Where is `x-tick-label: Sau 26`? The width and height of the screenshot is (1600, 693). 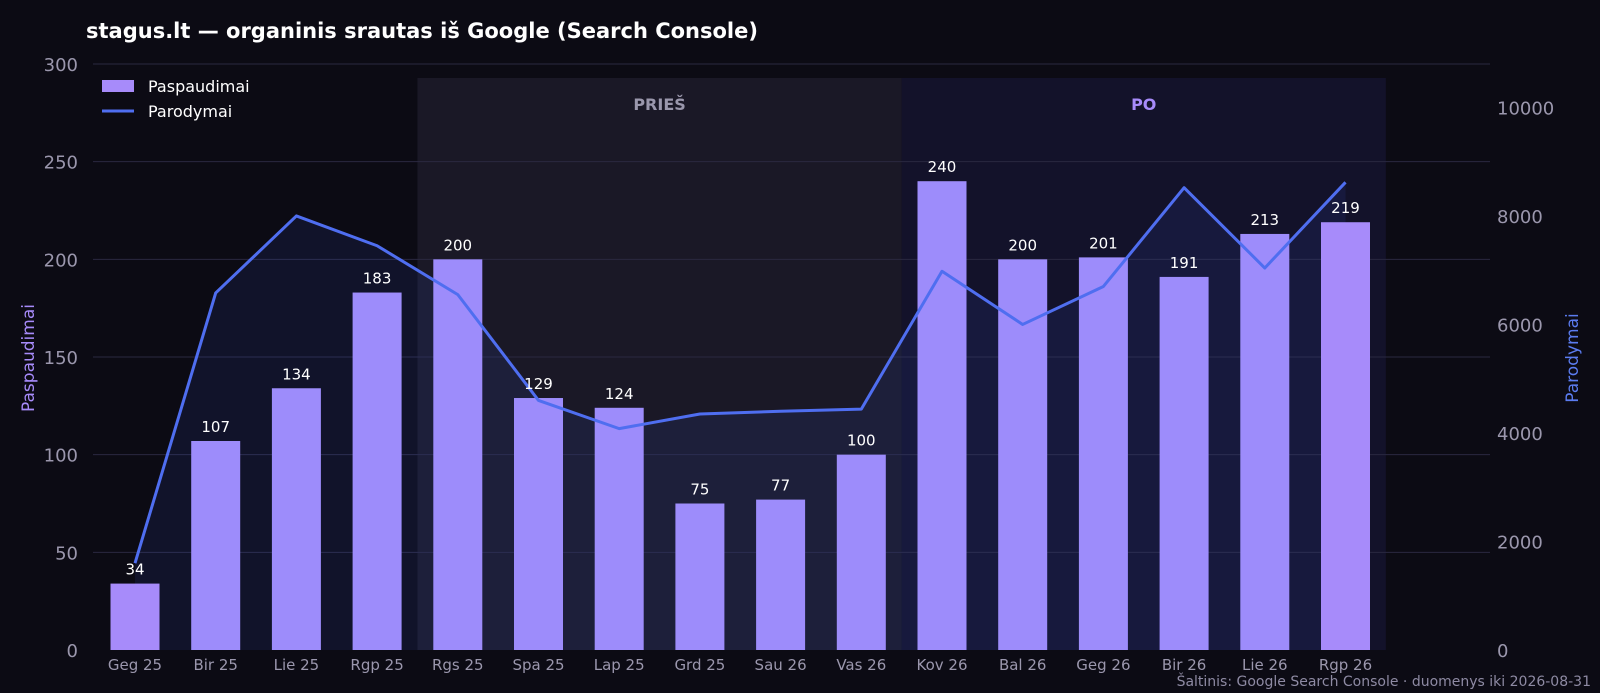
x-tick-label: Sau 26 is located at coordinates (781, 665).